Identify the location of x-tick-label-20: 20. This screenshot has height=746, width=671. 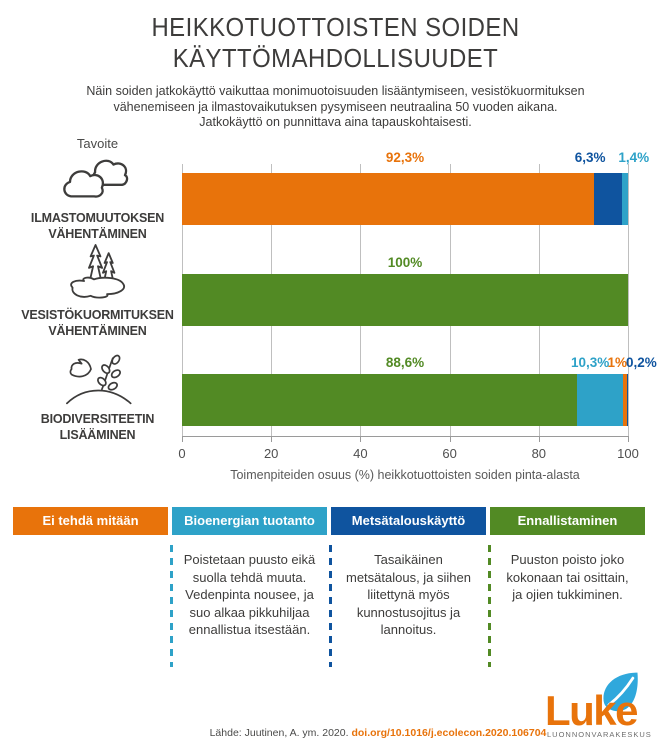
(271, 453).